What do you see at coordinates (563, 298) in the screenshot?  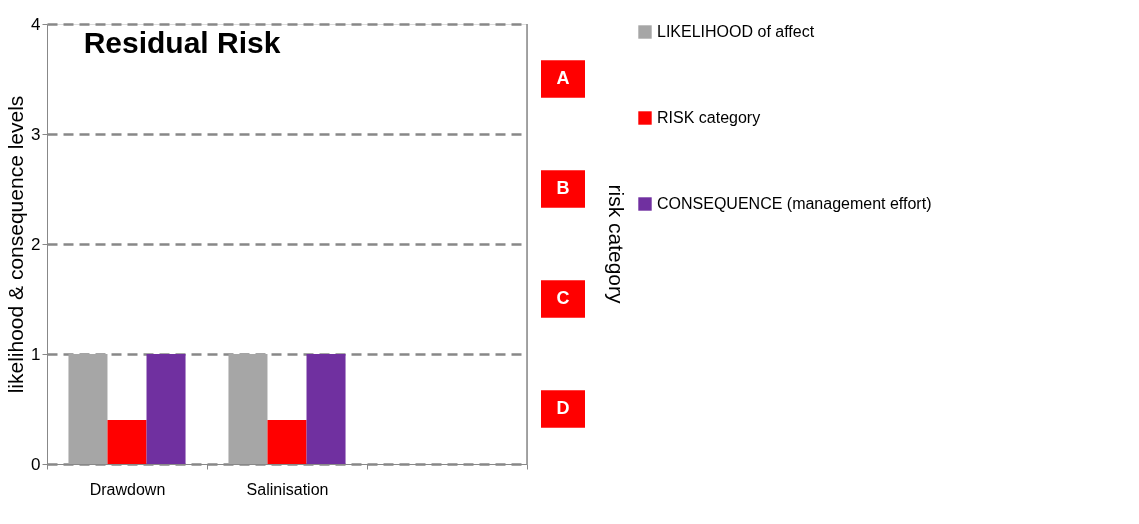 I see `text: C` at bounding box center [563, 298].